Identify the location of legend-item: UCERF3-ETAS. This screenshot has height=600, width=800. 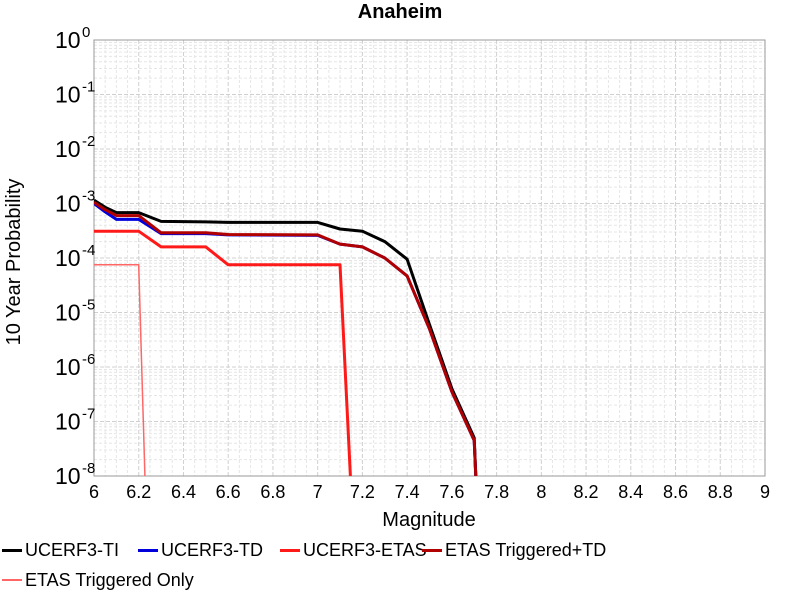
(353, 550).